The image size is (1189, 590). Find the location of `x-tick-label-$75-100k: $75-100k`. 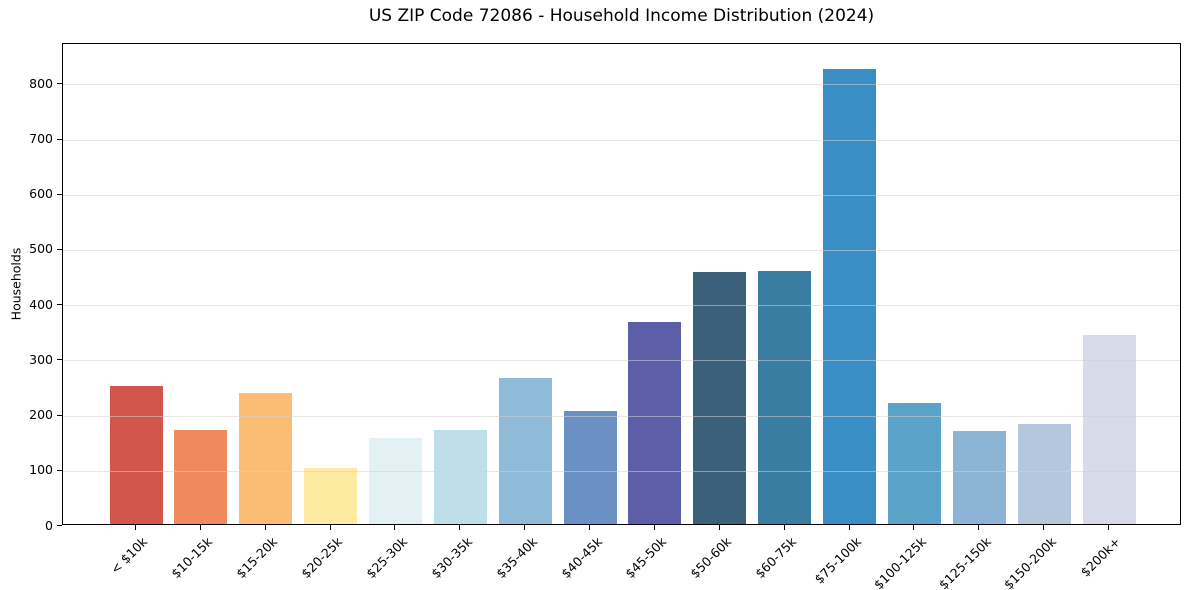

x-tick-label-$75-100k: $75-100k is located at coordinates (838, 560).